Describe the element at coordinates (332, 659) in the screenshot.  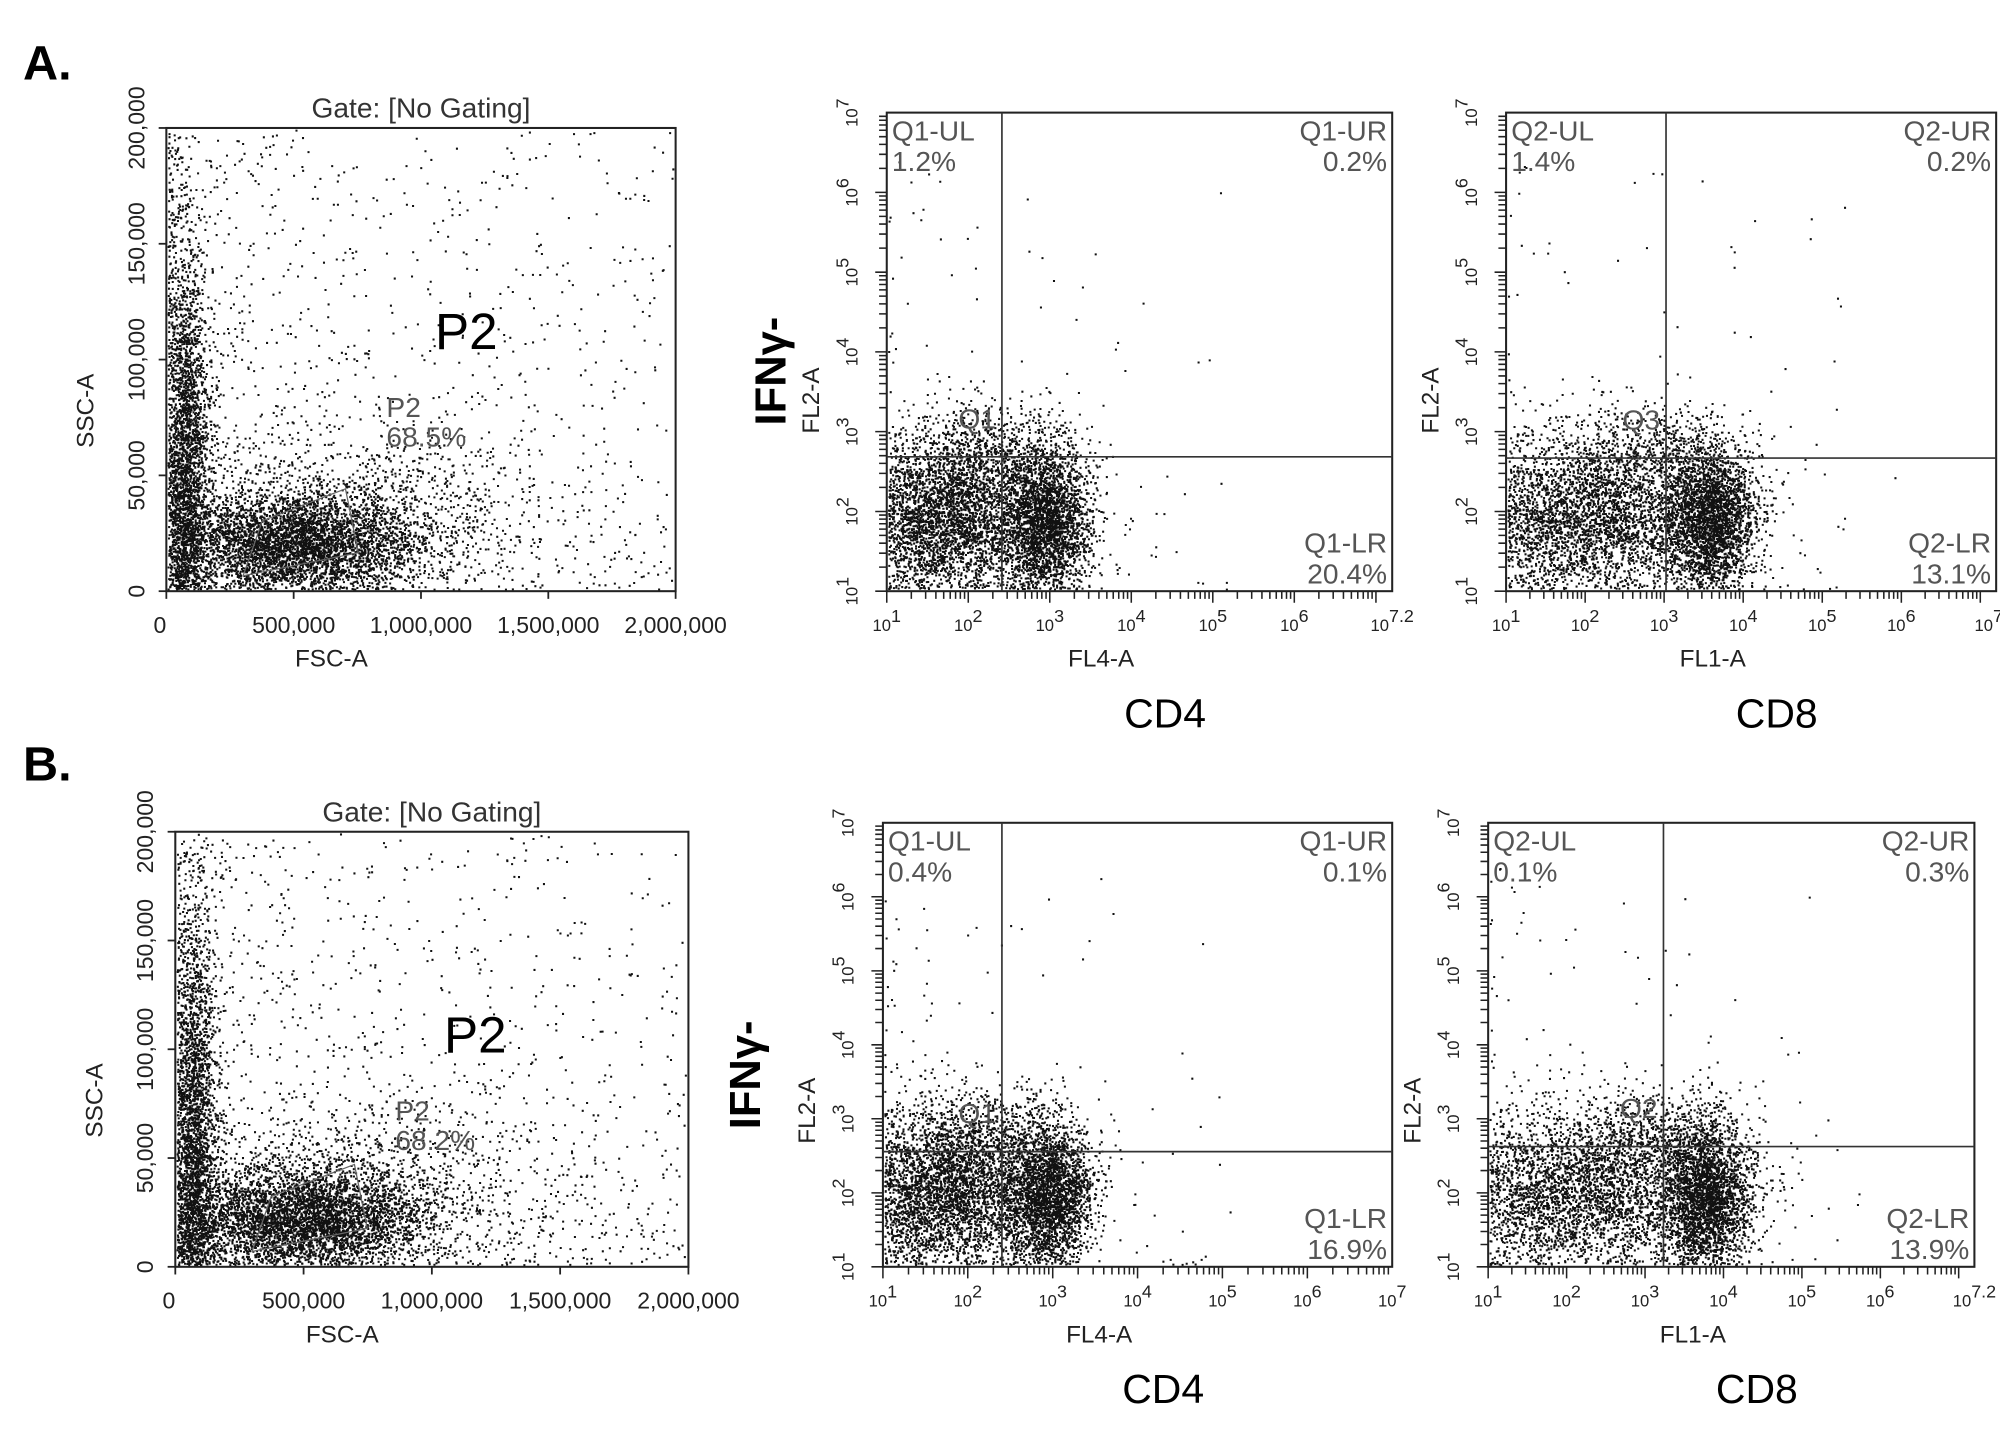
I see `x-axis-label: FSC-A` at that location.